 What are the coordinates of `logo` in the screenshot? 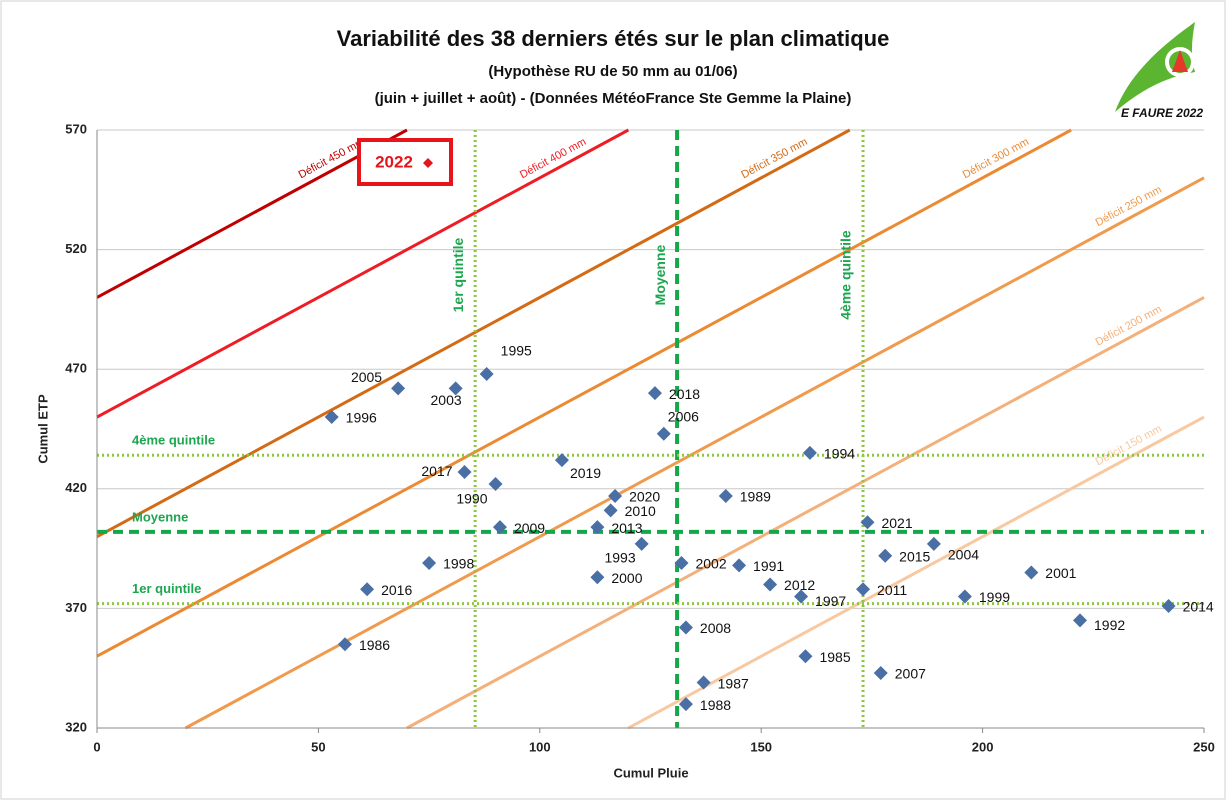 It's located at (1155, 67).